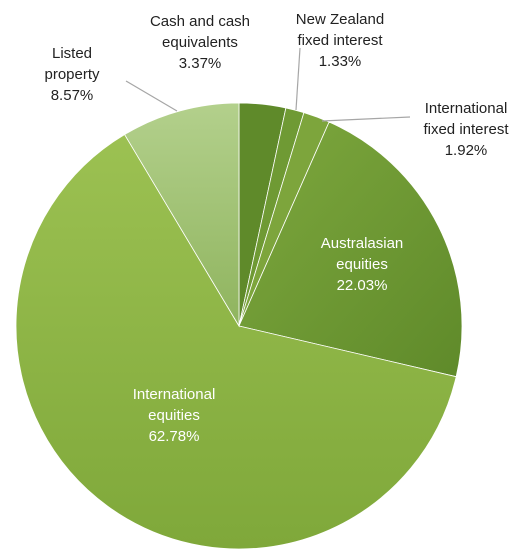  Describe the element at coordinates (340, 61) in the screenshot. I see `slice-value-label: 1.33%` at that location.